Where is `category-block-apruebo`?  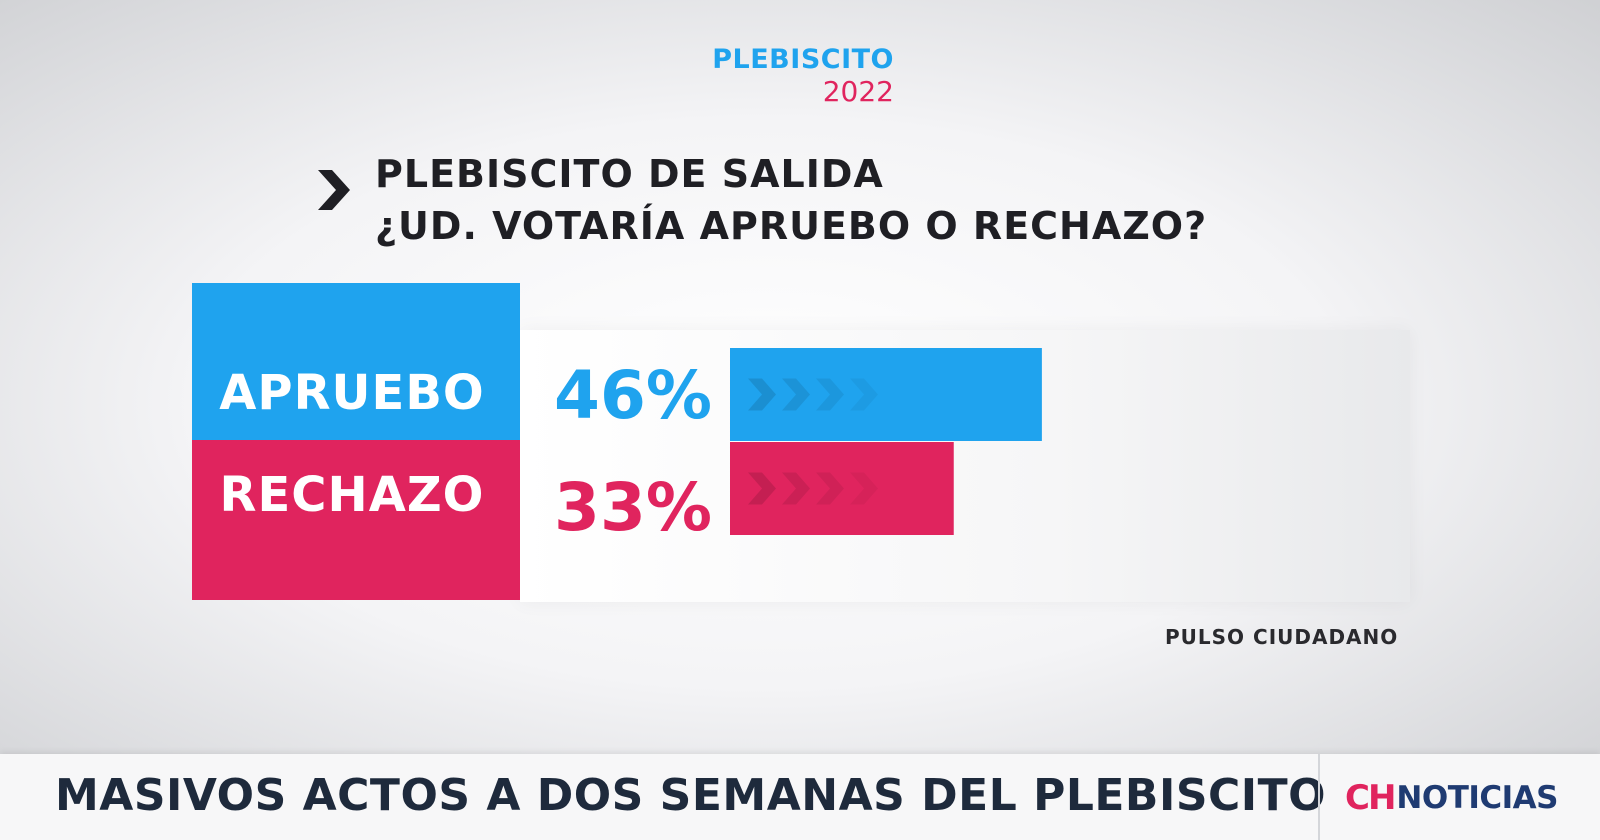
category-block-apruebo is located at coordinates (356, 361).